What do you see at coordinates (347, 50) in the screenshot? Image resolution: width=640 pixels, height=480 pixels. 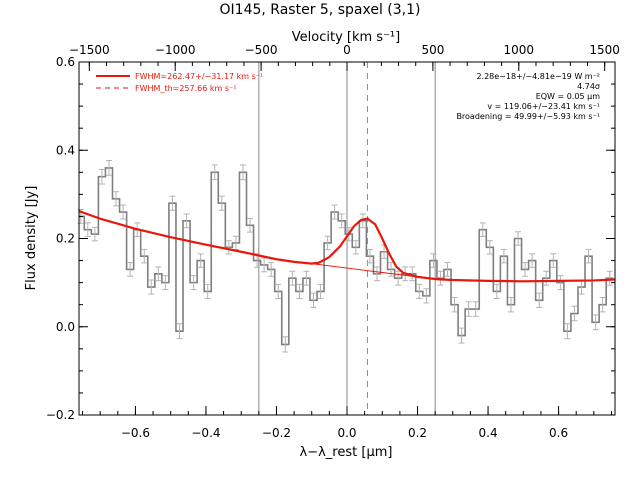 I see `x2-tick-label: 0` at bounding box center [347, 50].